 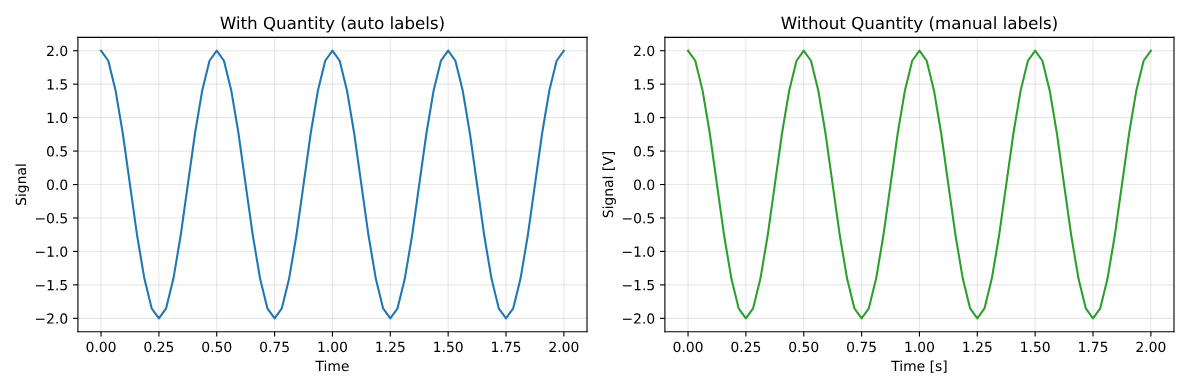 What do you see at coordinates (332, 24) in the screenshot?
I see `chart-title: With Quantity (auto labels)` at bounding box center [332, 24].